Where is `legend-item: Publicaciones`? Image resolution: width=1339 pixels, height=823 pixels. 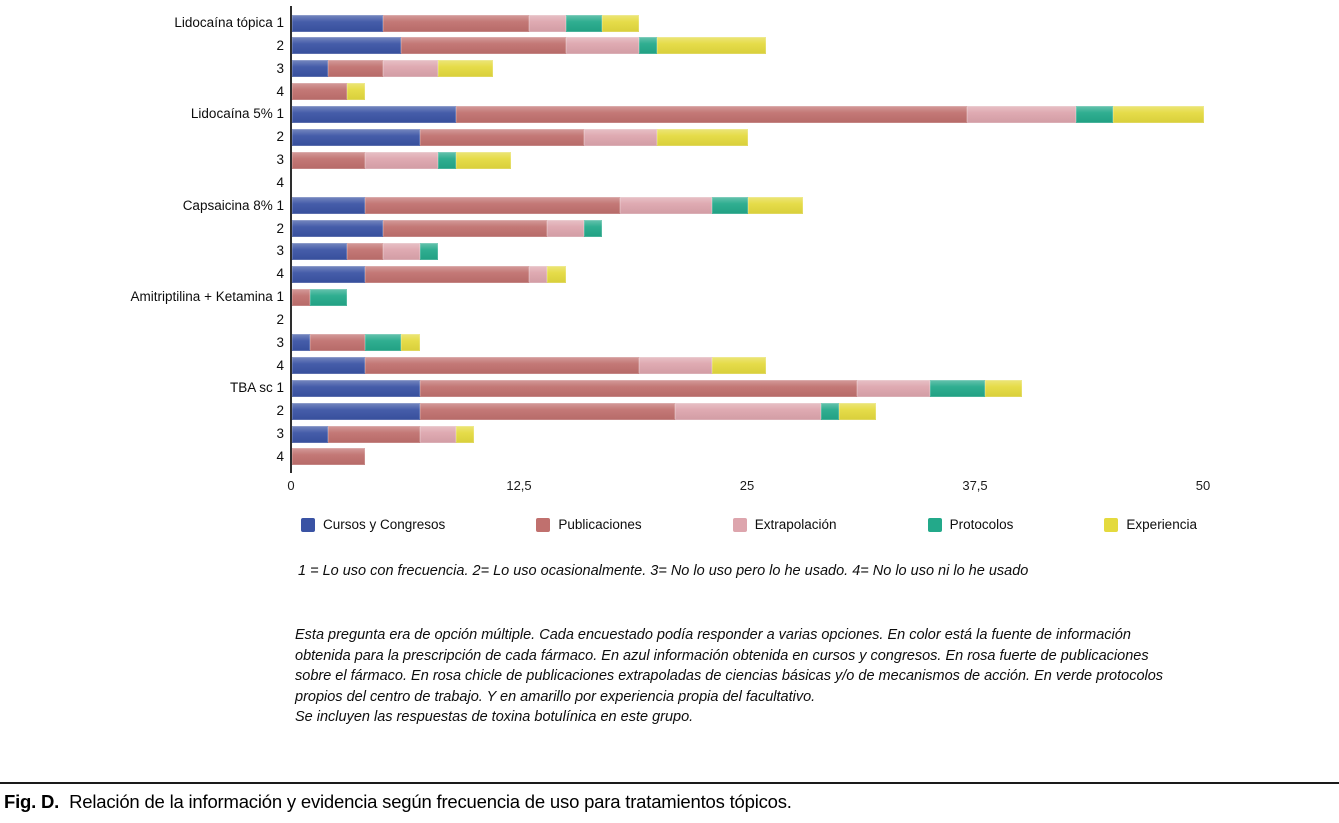
legend-item: Publicaciones is located at coordinates (589, 524).